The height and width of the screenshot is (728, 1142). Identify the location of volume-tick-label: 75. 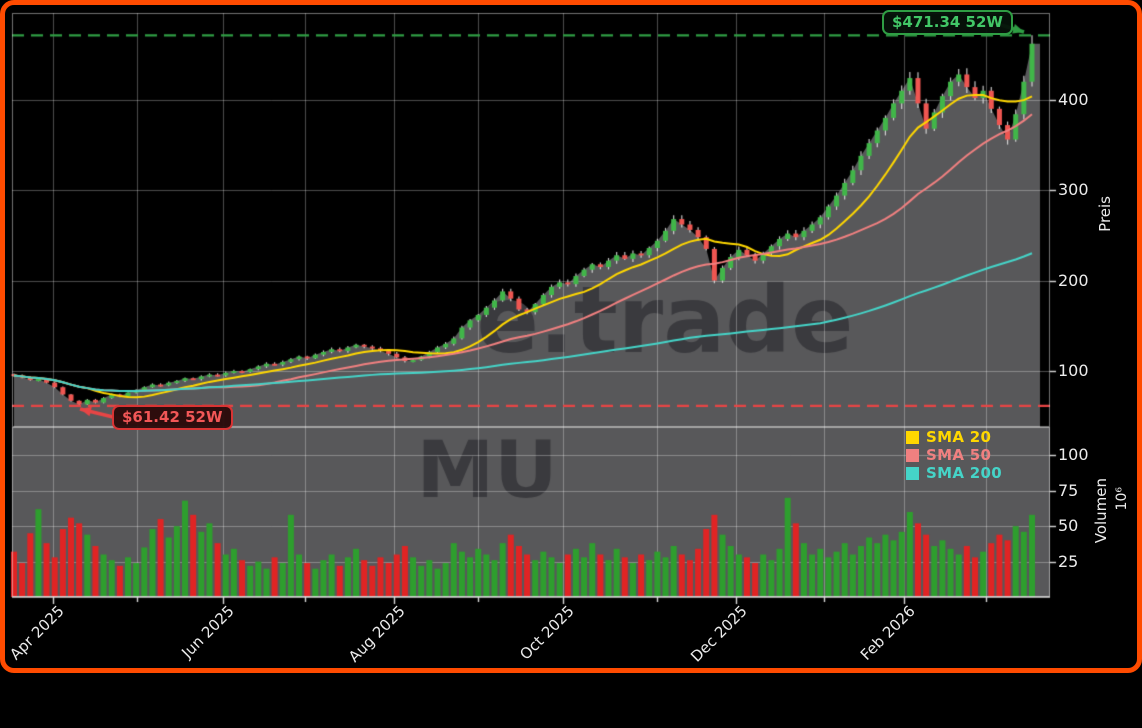
(1068, 490).